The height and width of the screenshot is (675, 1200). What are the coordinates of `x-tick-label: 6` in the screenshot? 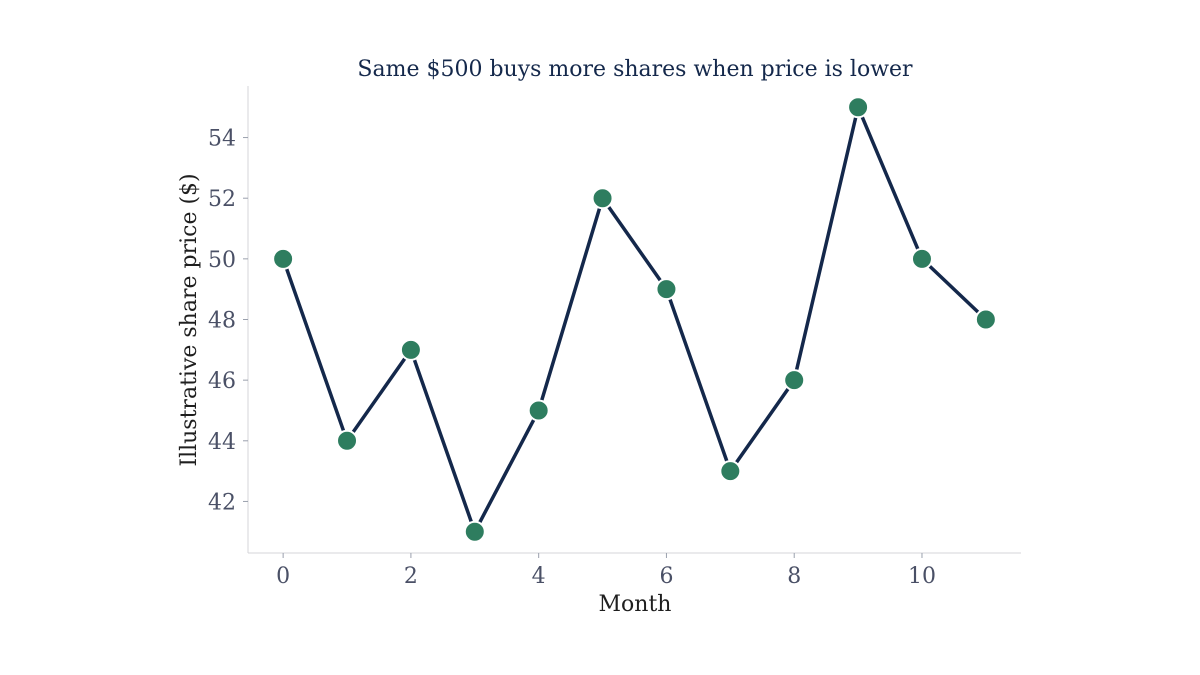 It's located at (666, 576).